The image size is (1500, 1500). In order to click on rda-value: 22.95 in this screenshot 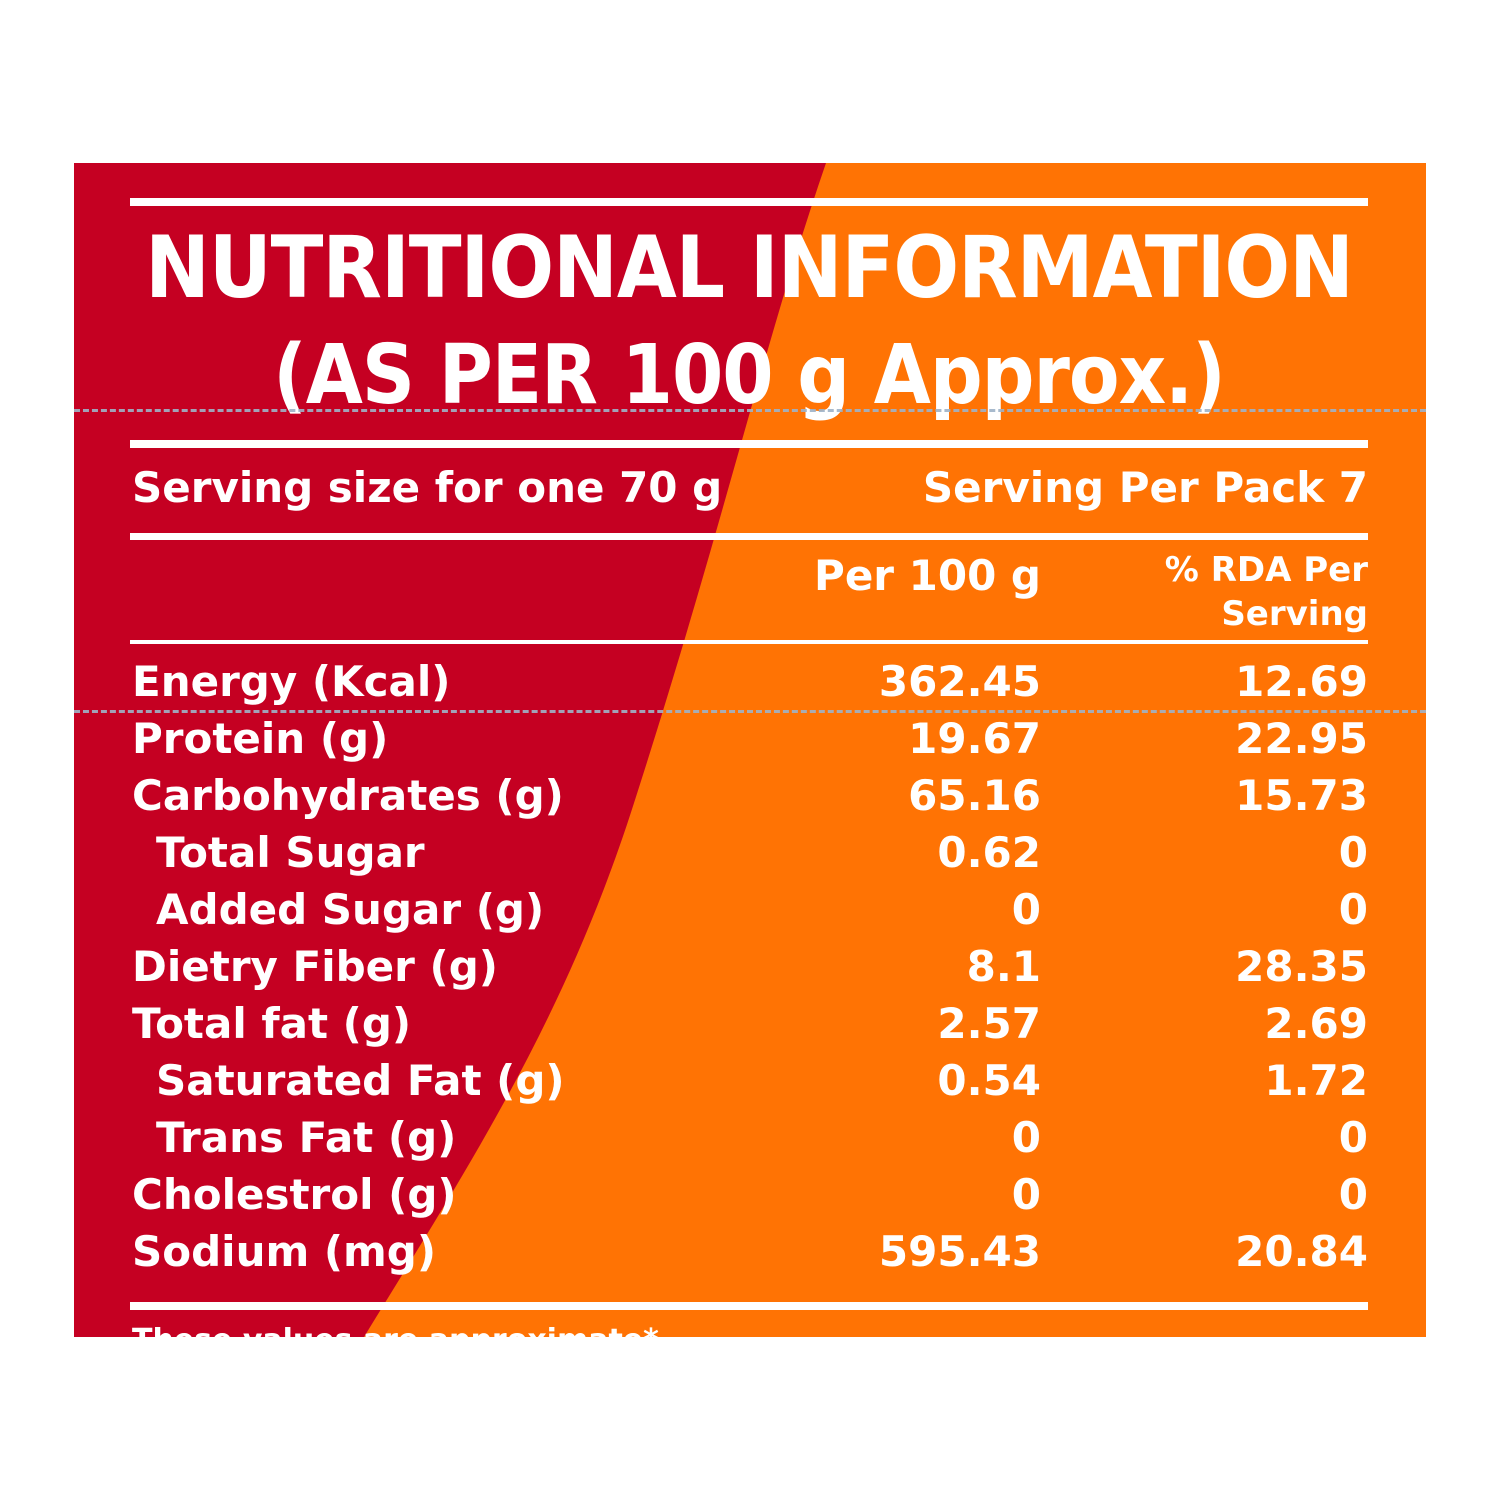, I will do `click(1301, 738)`.